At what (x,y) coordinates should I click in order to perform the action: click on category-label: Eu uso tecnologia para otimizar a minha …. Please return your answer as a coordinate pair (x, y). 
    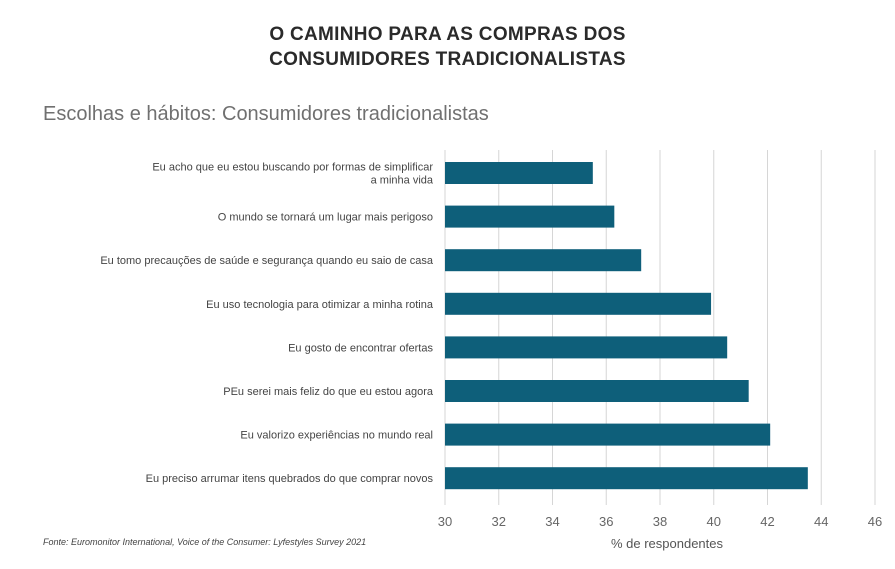
    Looking at the image, I should click on (320, 305).